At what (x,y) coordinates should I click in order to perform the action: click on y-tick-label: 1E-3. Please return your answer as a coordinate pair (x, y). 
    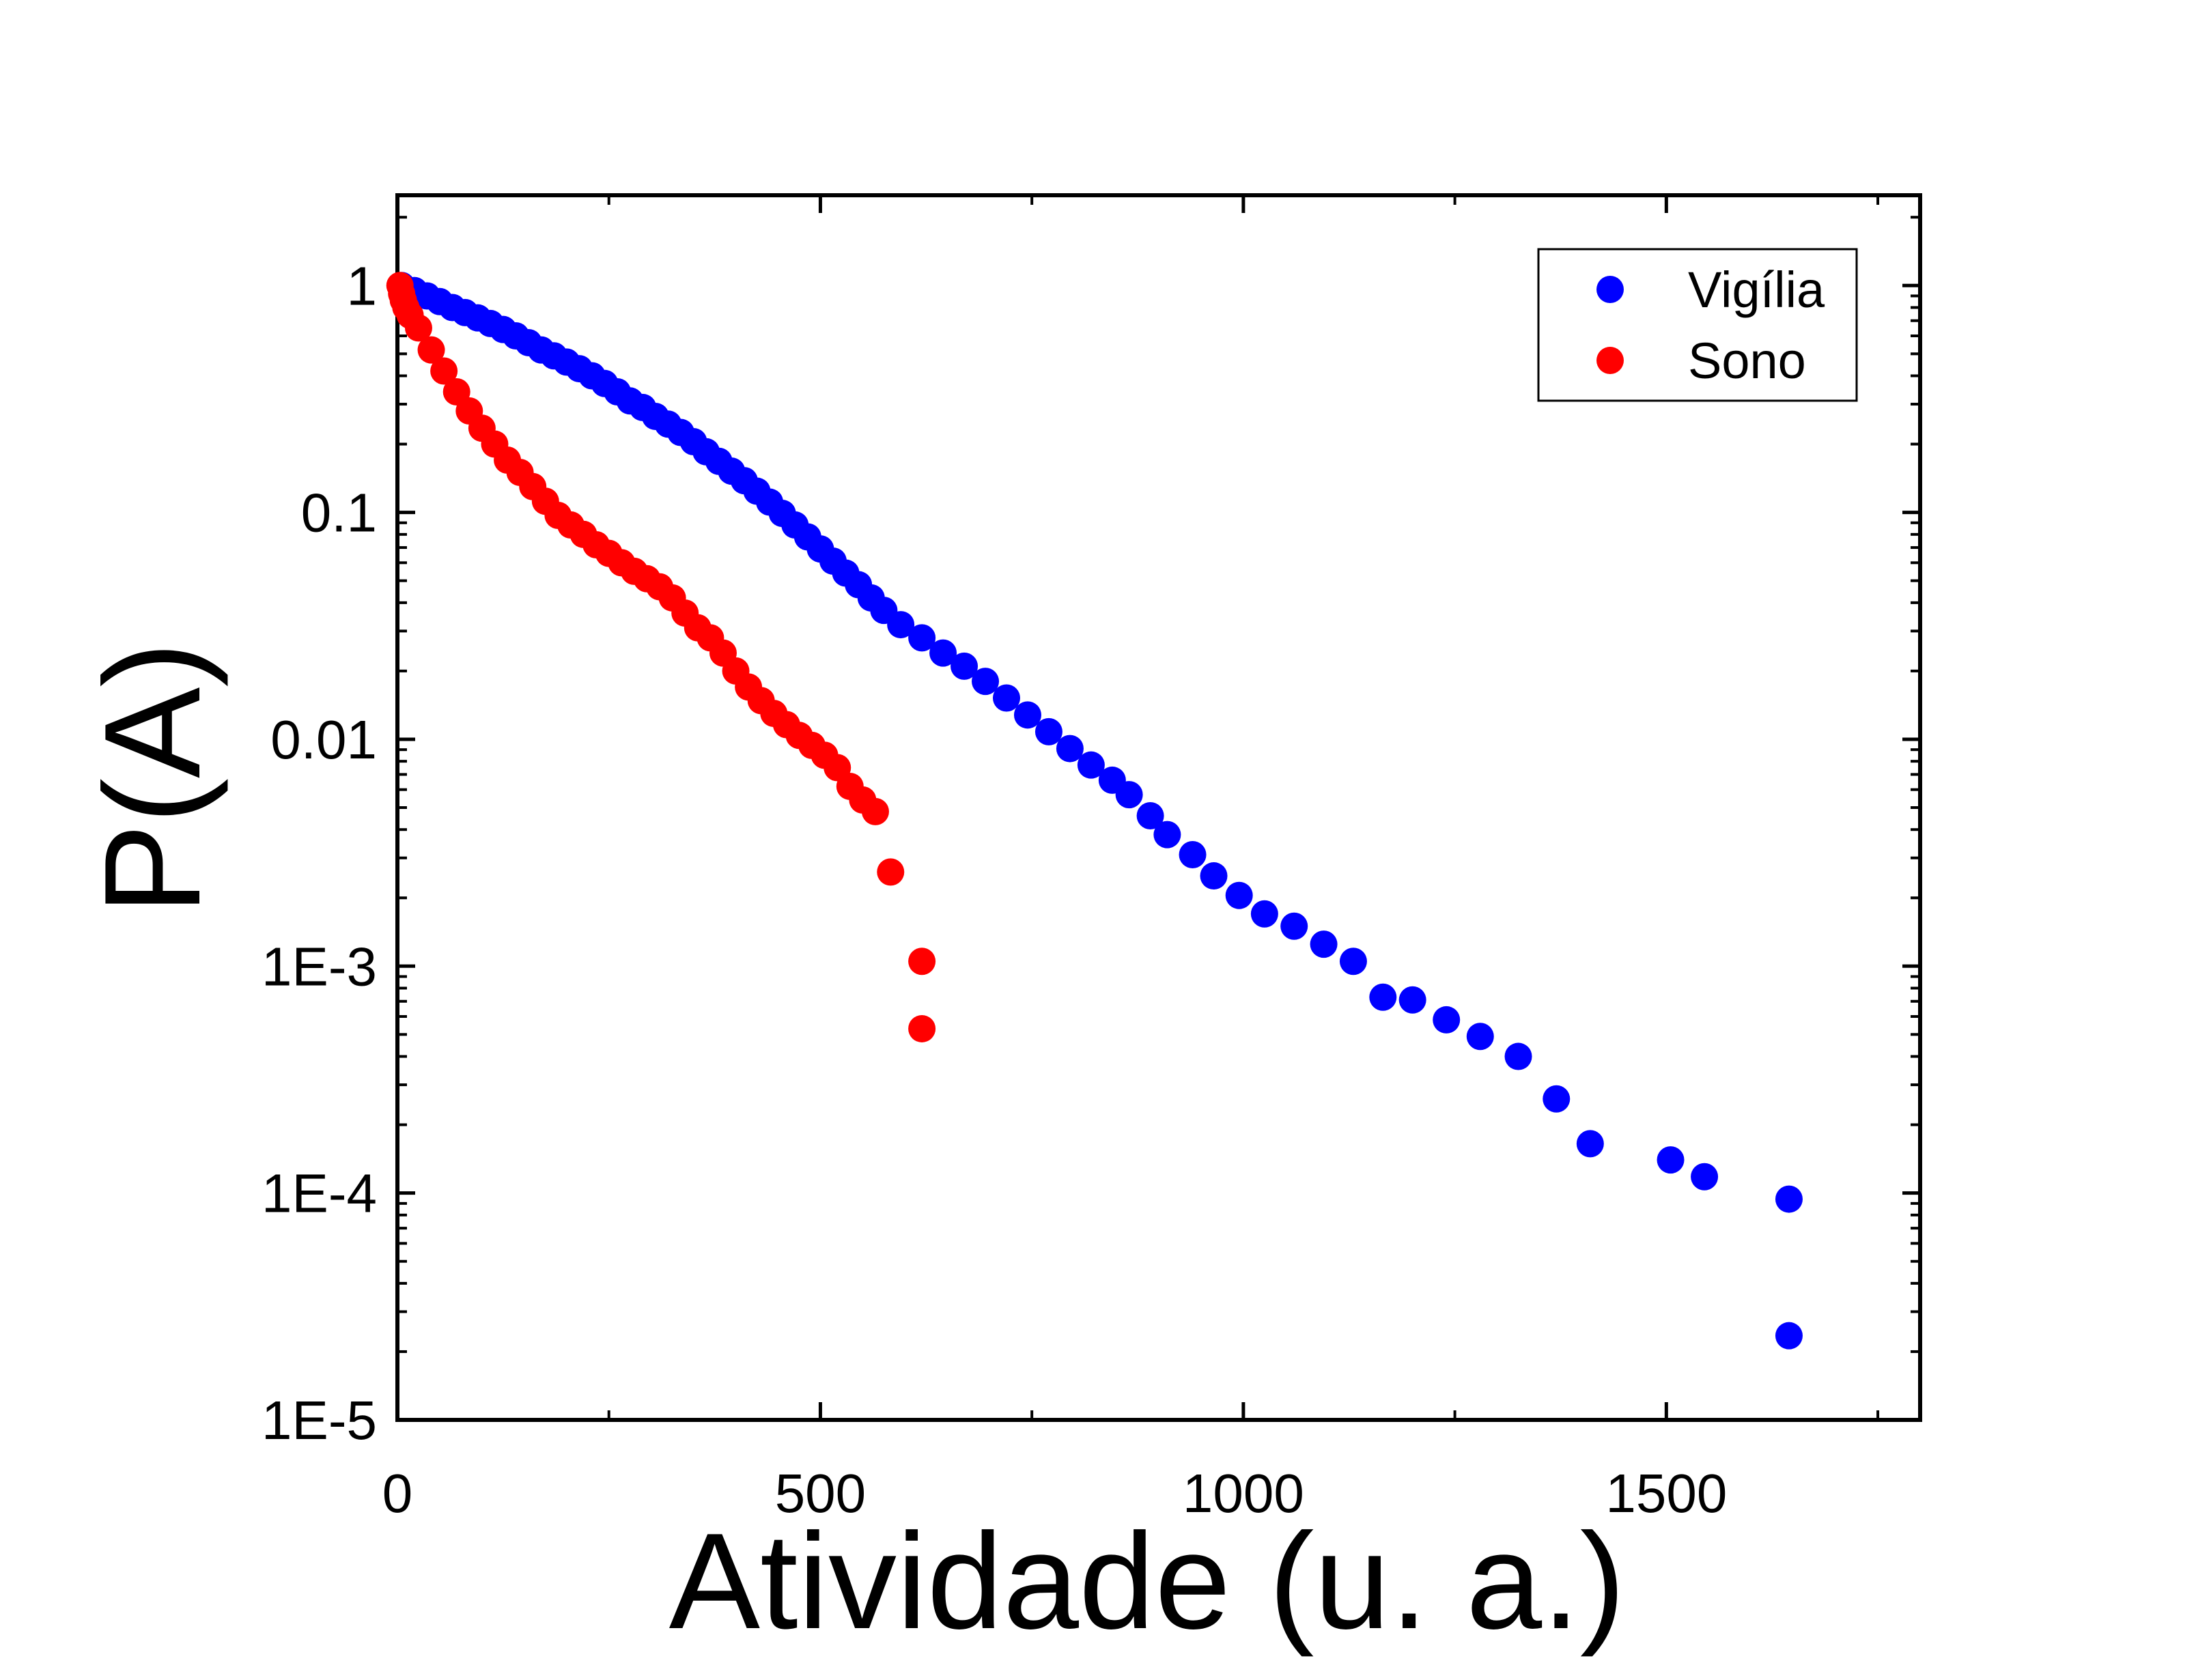
    Looking at the image, I should click on (320, 966).